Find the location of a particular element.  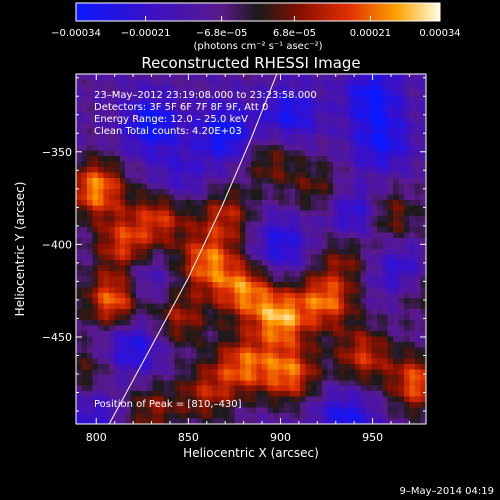

x-tick-label: 800 is located at coordinates (96, 437).